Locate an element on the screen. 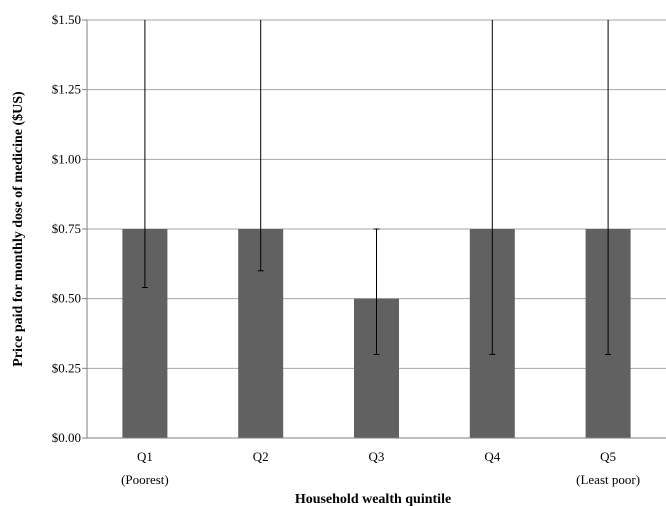 The height and width of the screenshot is (506, 666). y-tick-label: $1.00 is located at coordinates (66, 158).